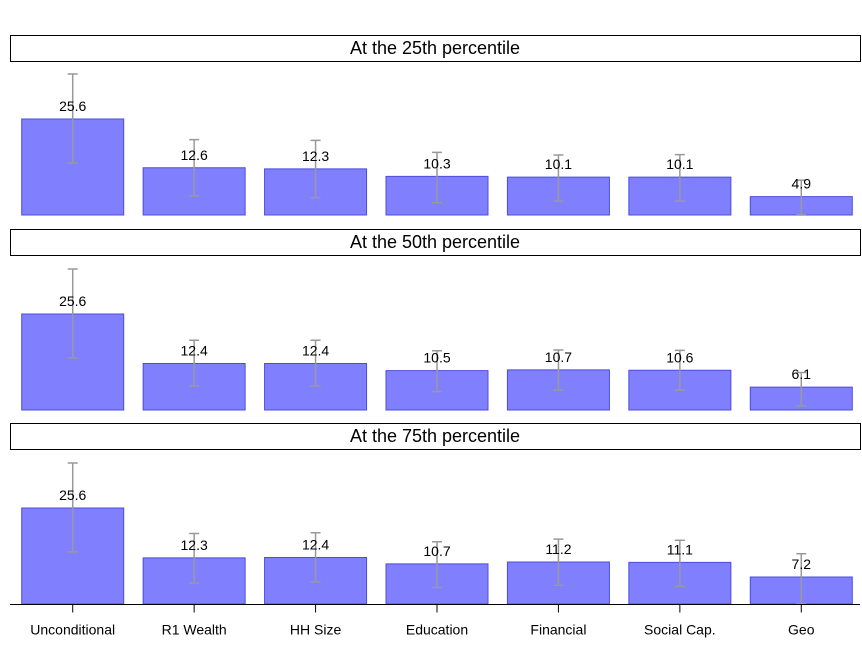  Describe the element at coordinates (558, 549) in the screenshot. I see `data-label: 11.2` at that location.